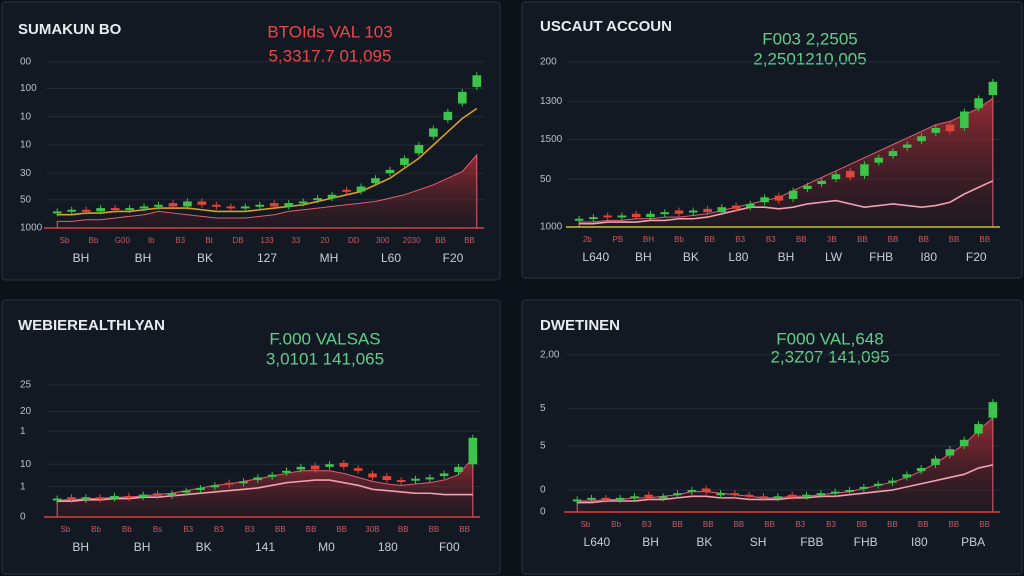 The height and width of the screenshot is (576, 1024). Describe the element at coordinates (831, 524) in the screenshot. I see `x-minor-label: B3` at that location.